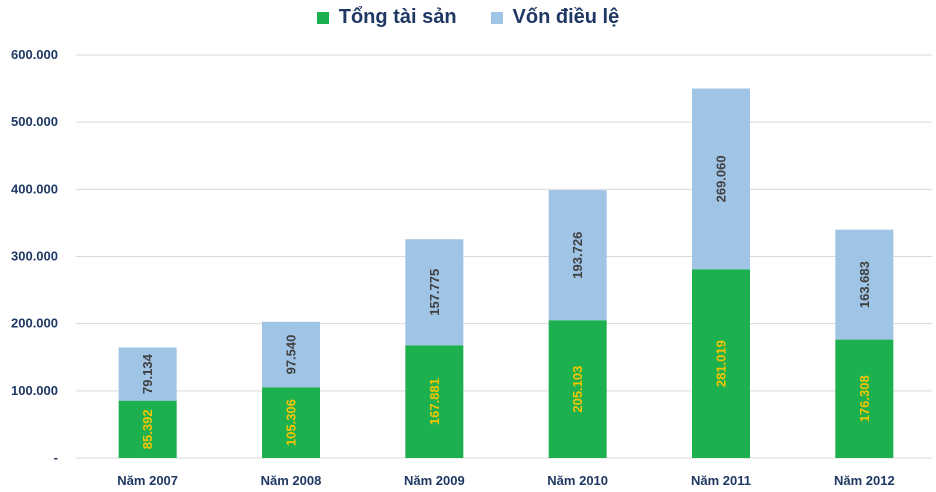 The height and width of the screenshot is (492, 936). I want to click on legend-swatch-von-dieu-le, so click(496, 17).